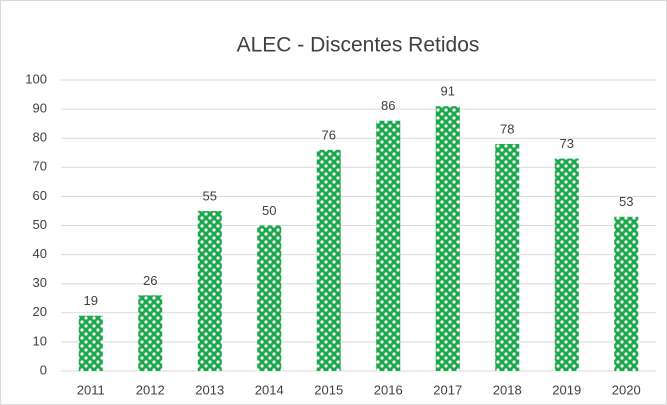 This screenshot has height=405, width=667. I want to click on data-label: 73, so click(567, 143).